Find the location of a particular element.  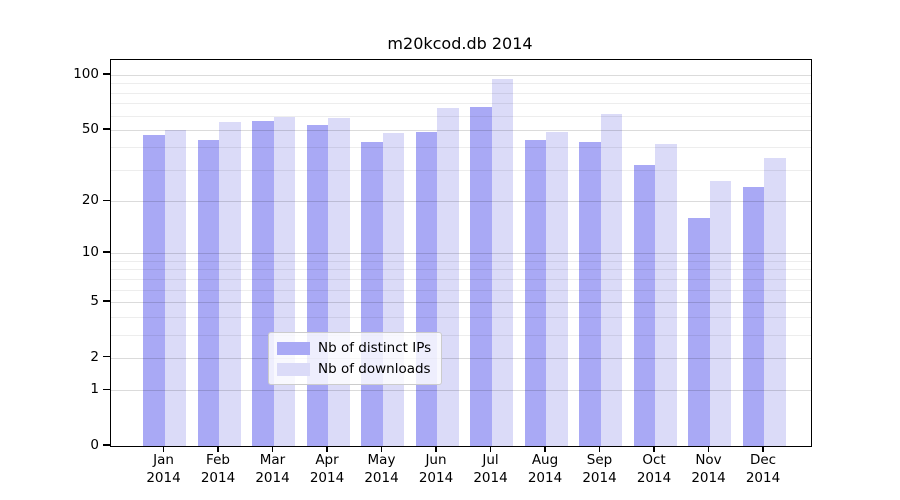

bar-feb-downloads is located at coordinates (230, 284).